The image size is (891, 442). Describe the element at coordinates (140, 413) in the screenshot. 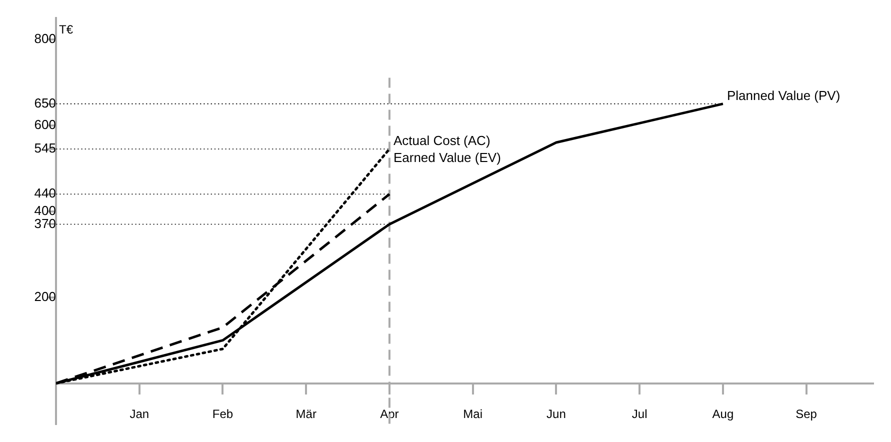

I see `x-tick-label: Jan` at that location.